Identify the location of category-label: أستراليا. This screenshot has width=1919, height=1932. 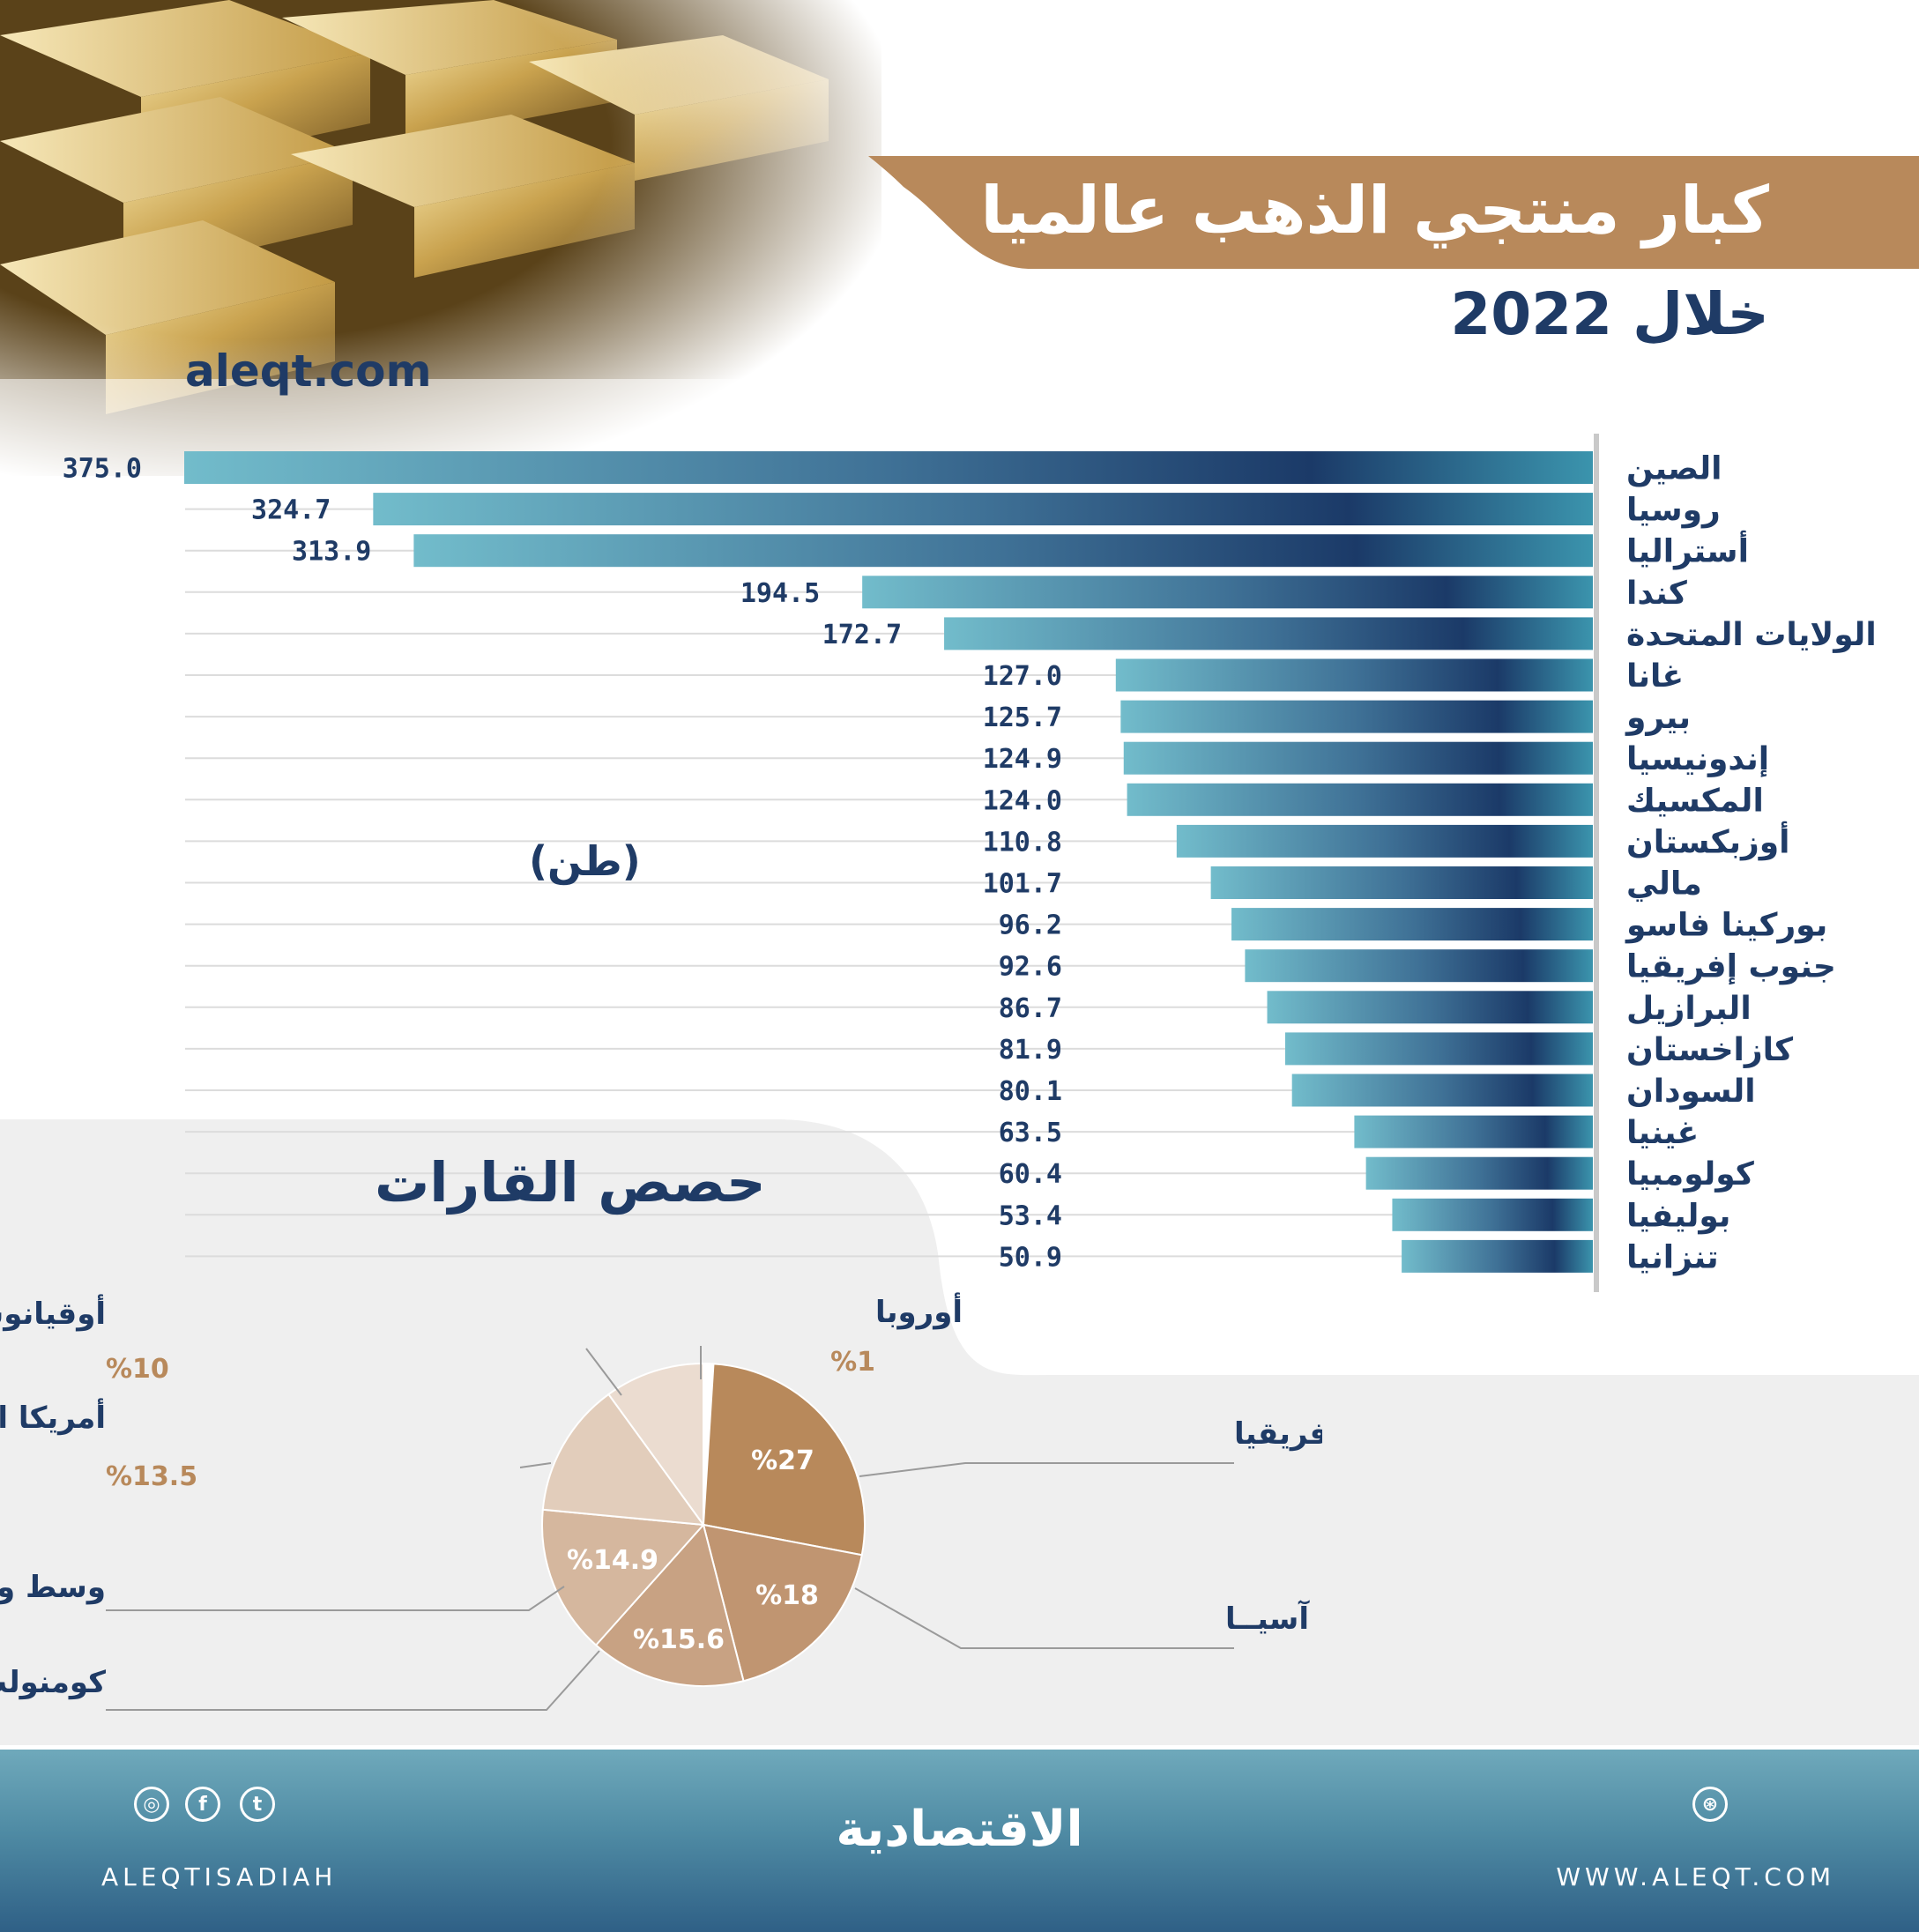
(1687, 550).